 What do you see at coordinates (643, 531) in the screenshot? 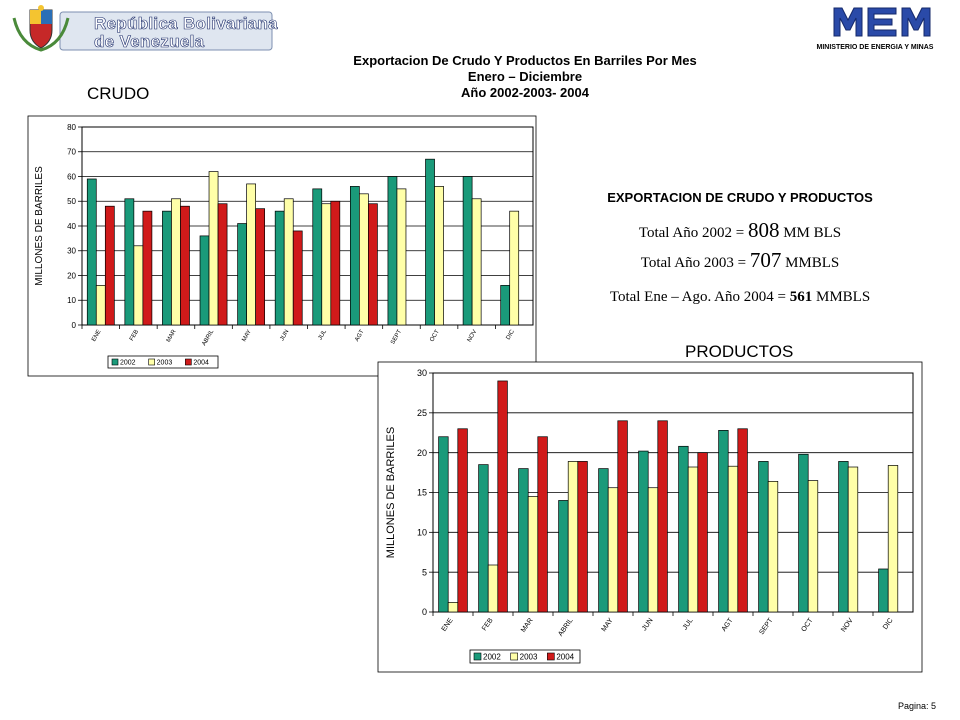
I see `bar-2002-jun` at bounding box center [643, 531].